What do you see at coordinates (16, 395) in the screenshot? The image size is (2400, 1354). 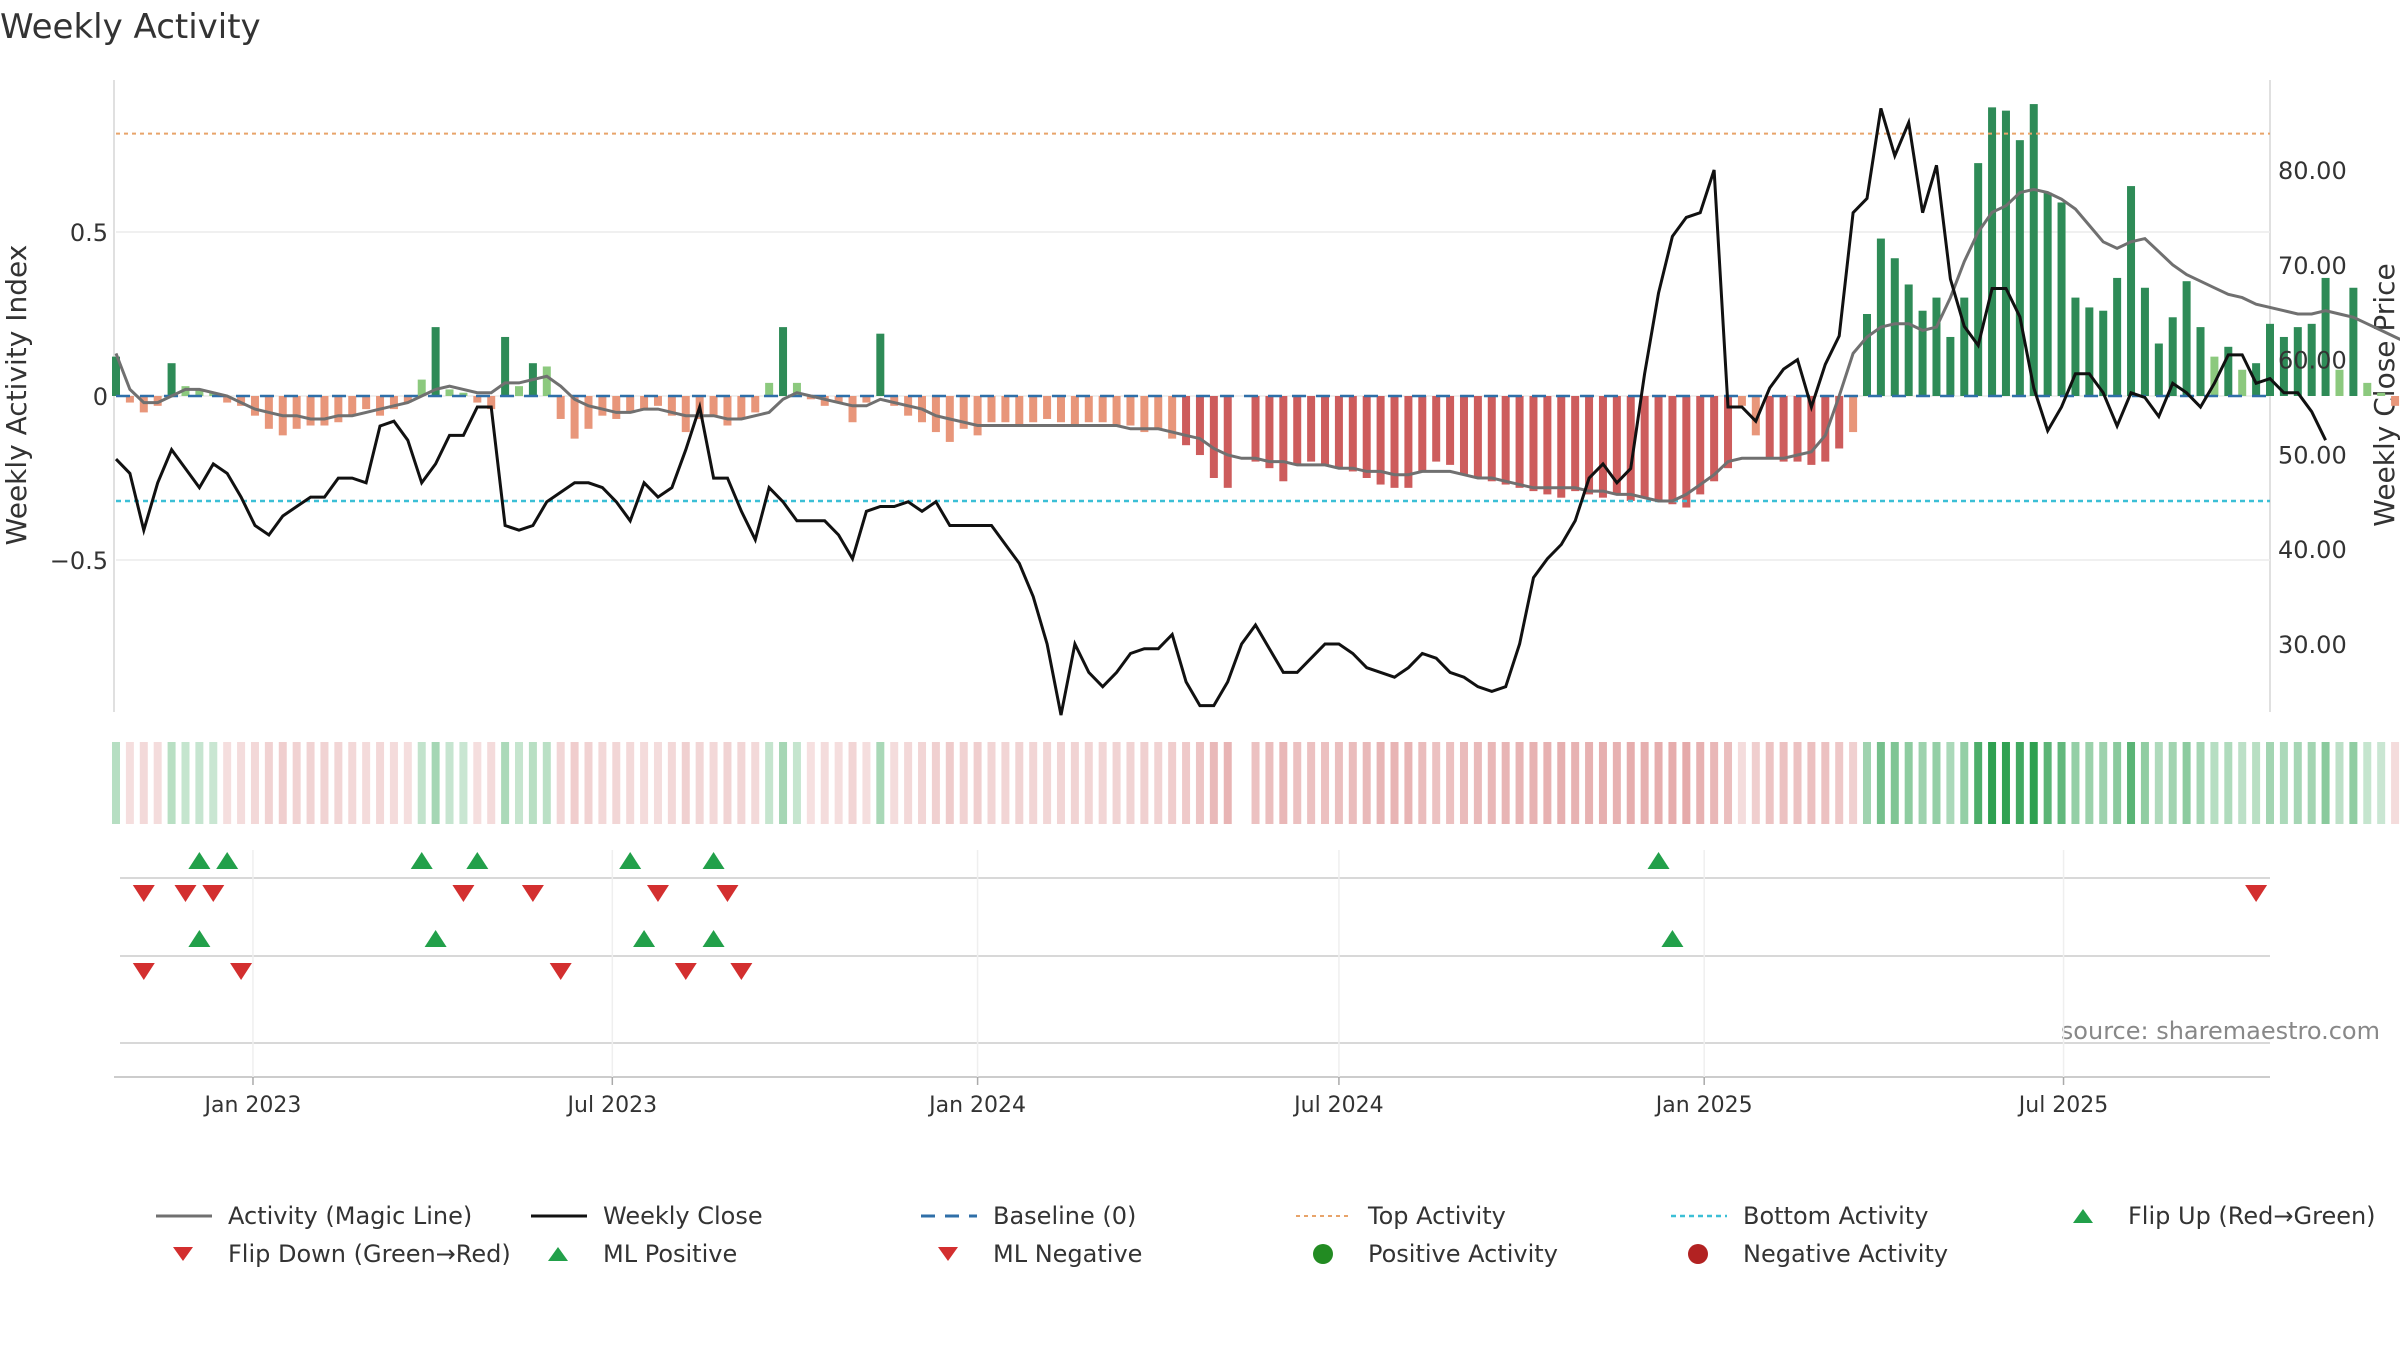 I see `y-axis-label: Weekly Activity Index` at bounding box center [16, 395].